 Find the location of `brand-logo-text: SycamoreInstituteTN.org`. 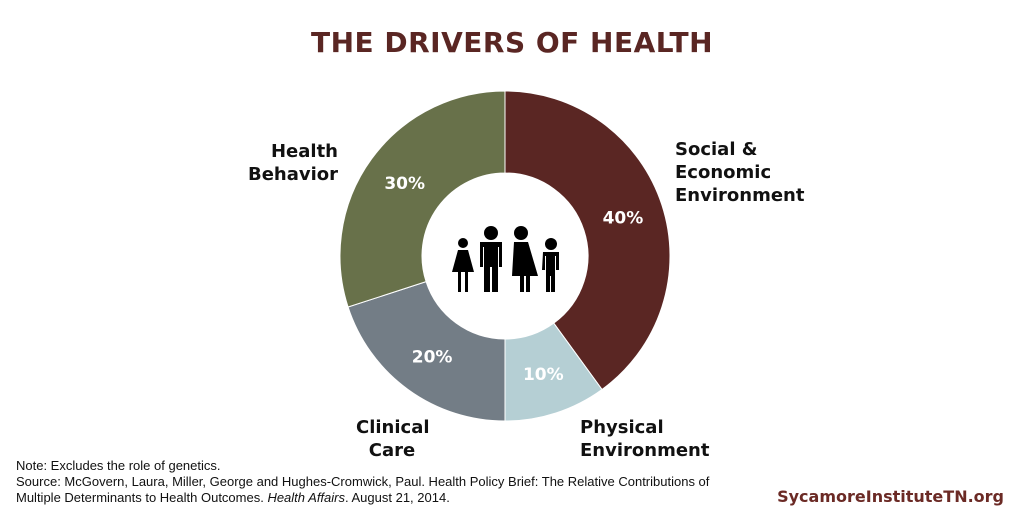

brand-logo-text: SycamoreInstituteTN.org is located at coordinates (890, 496).